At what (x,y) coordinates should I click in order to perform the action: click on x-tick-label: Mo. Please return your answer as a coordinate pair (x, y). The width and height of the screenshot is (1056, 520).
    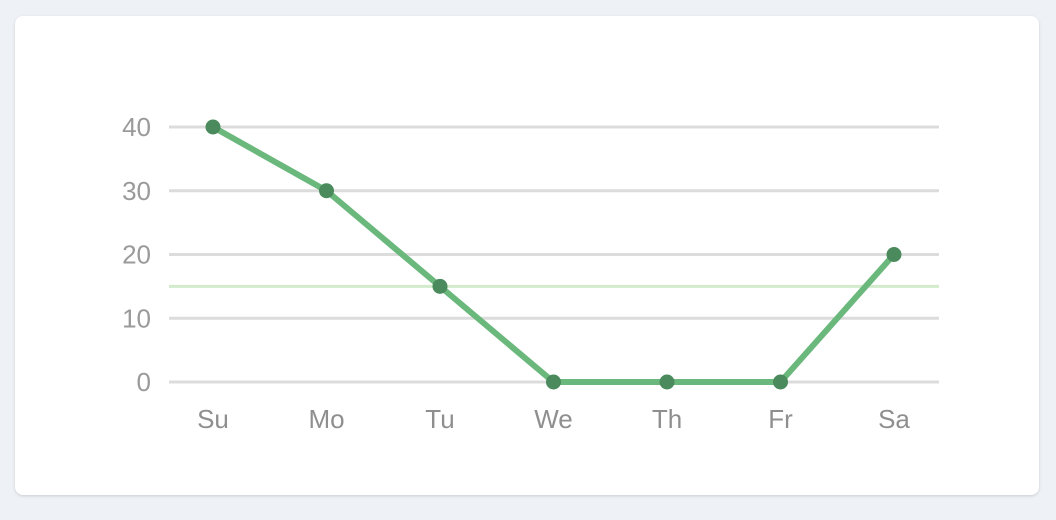
    Looking at the image, I should click on (326, 419).